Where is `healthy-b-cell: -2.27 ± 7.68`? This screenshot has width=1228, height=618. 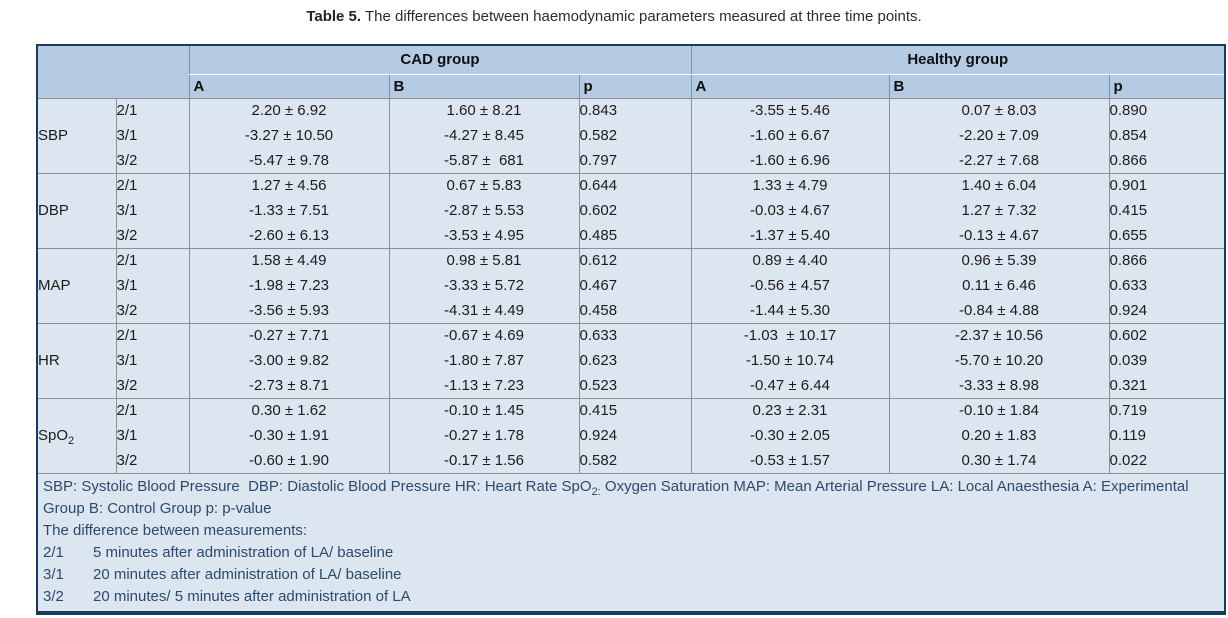
healthy-b-cell: -2.27 ± 7.68 is located at coordinates (998, 160).